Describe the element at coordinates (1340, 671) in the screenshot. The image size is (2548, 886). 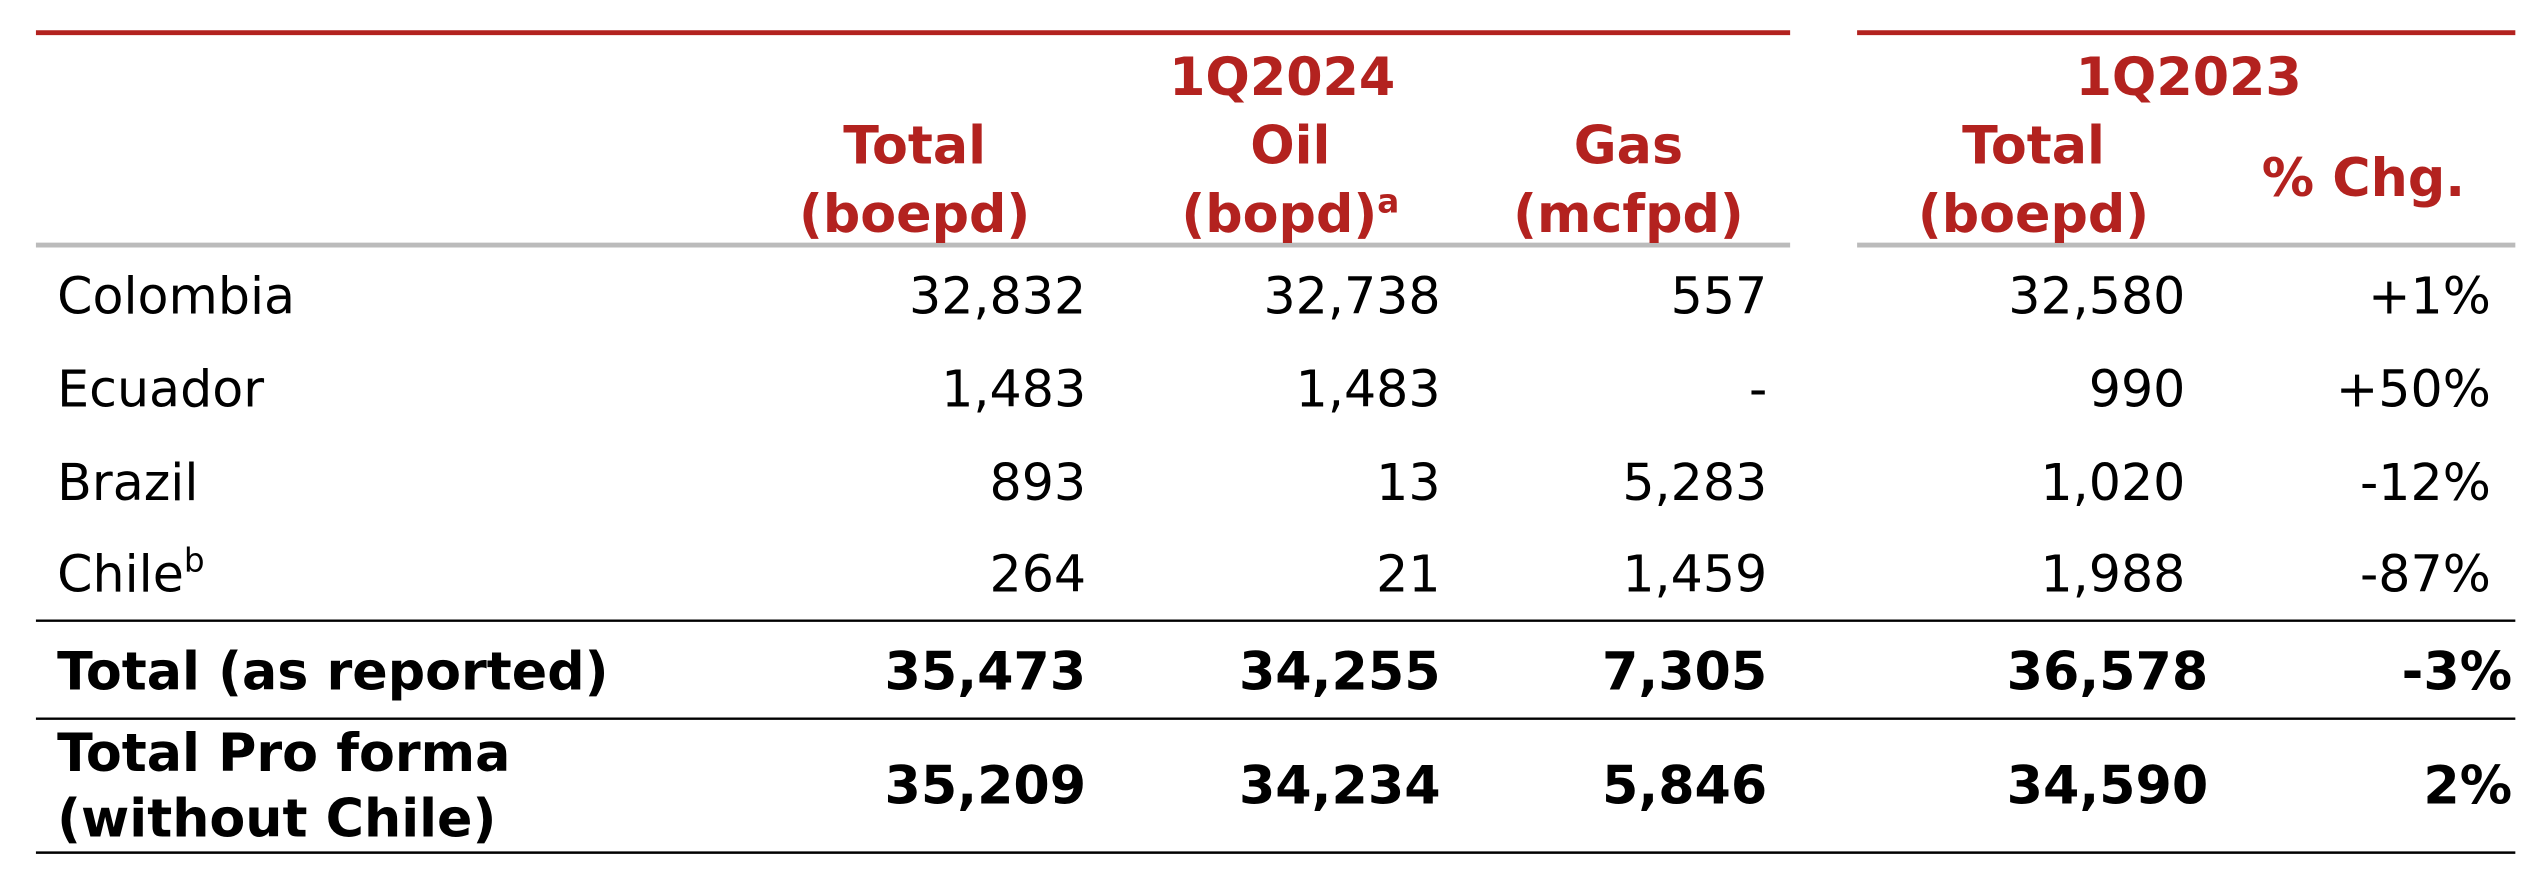
I see `cell: 34,255` at that location.